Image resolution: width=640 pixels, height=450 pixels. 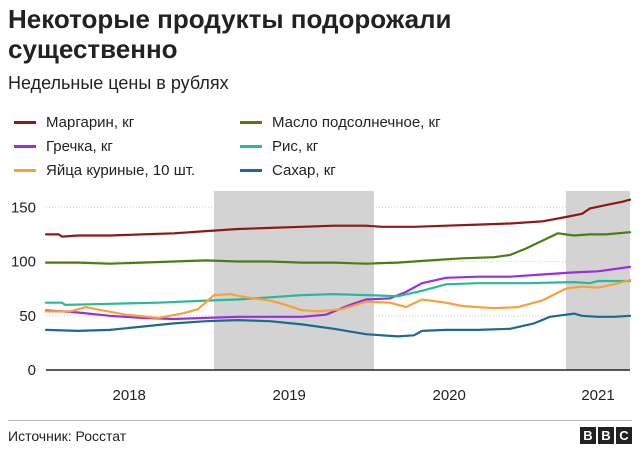 I want to click on y-tick-label-150: 150, so click(x=23, y=207).